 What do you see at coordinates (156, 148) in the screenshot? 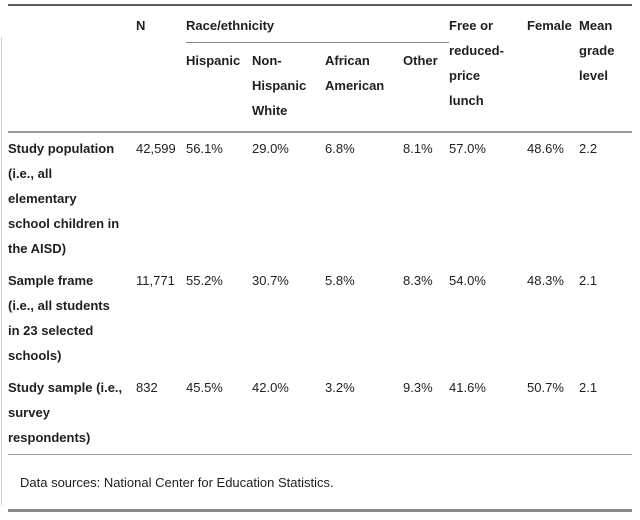
I see `n-cell: 42,599` at bounding box center [156, 148].